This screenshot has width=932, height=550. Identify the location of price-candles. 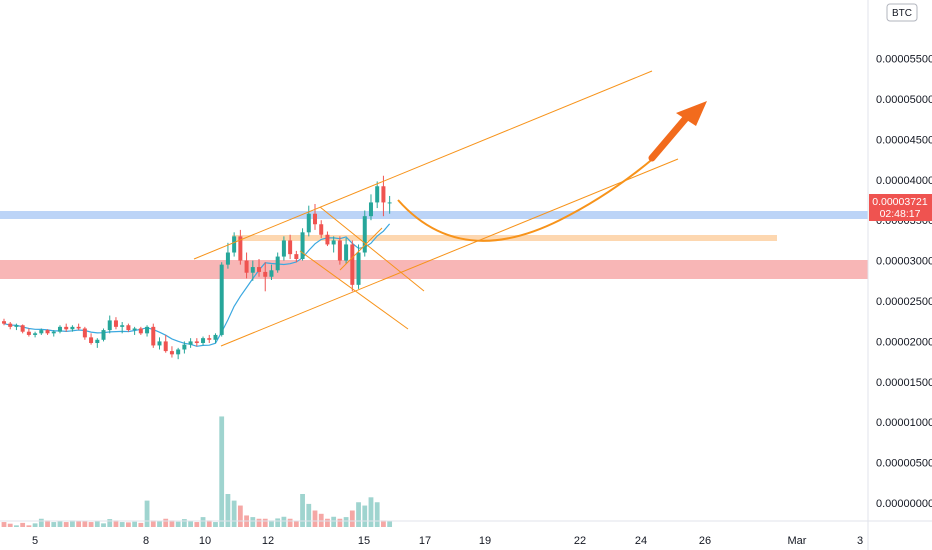
(197, 267).